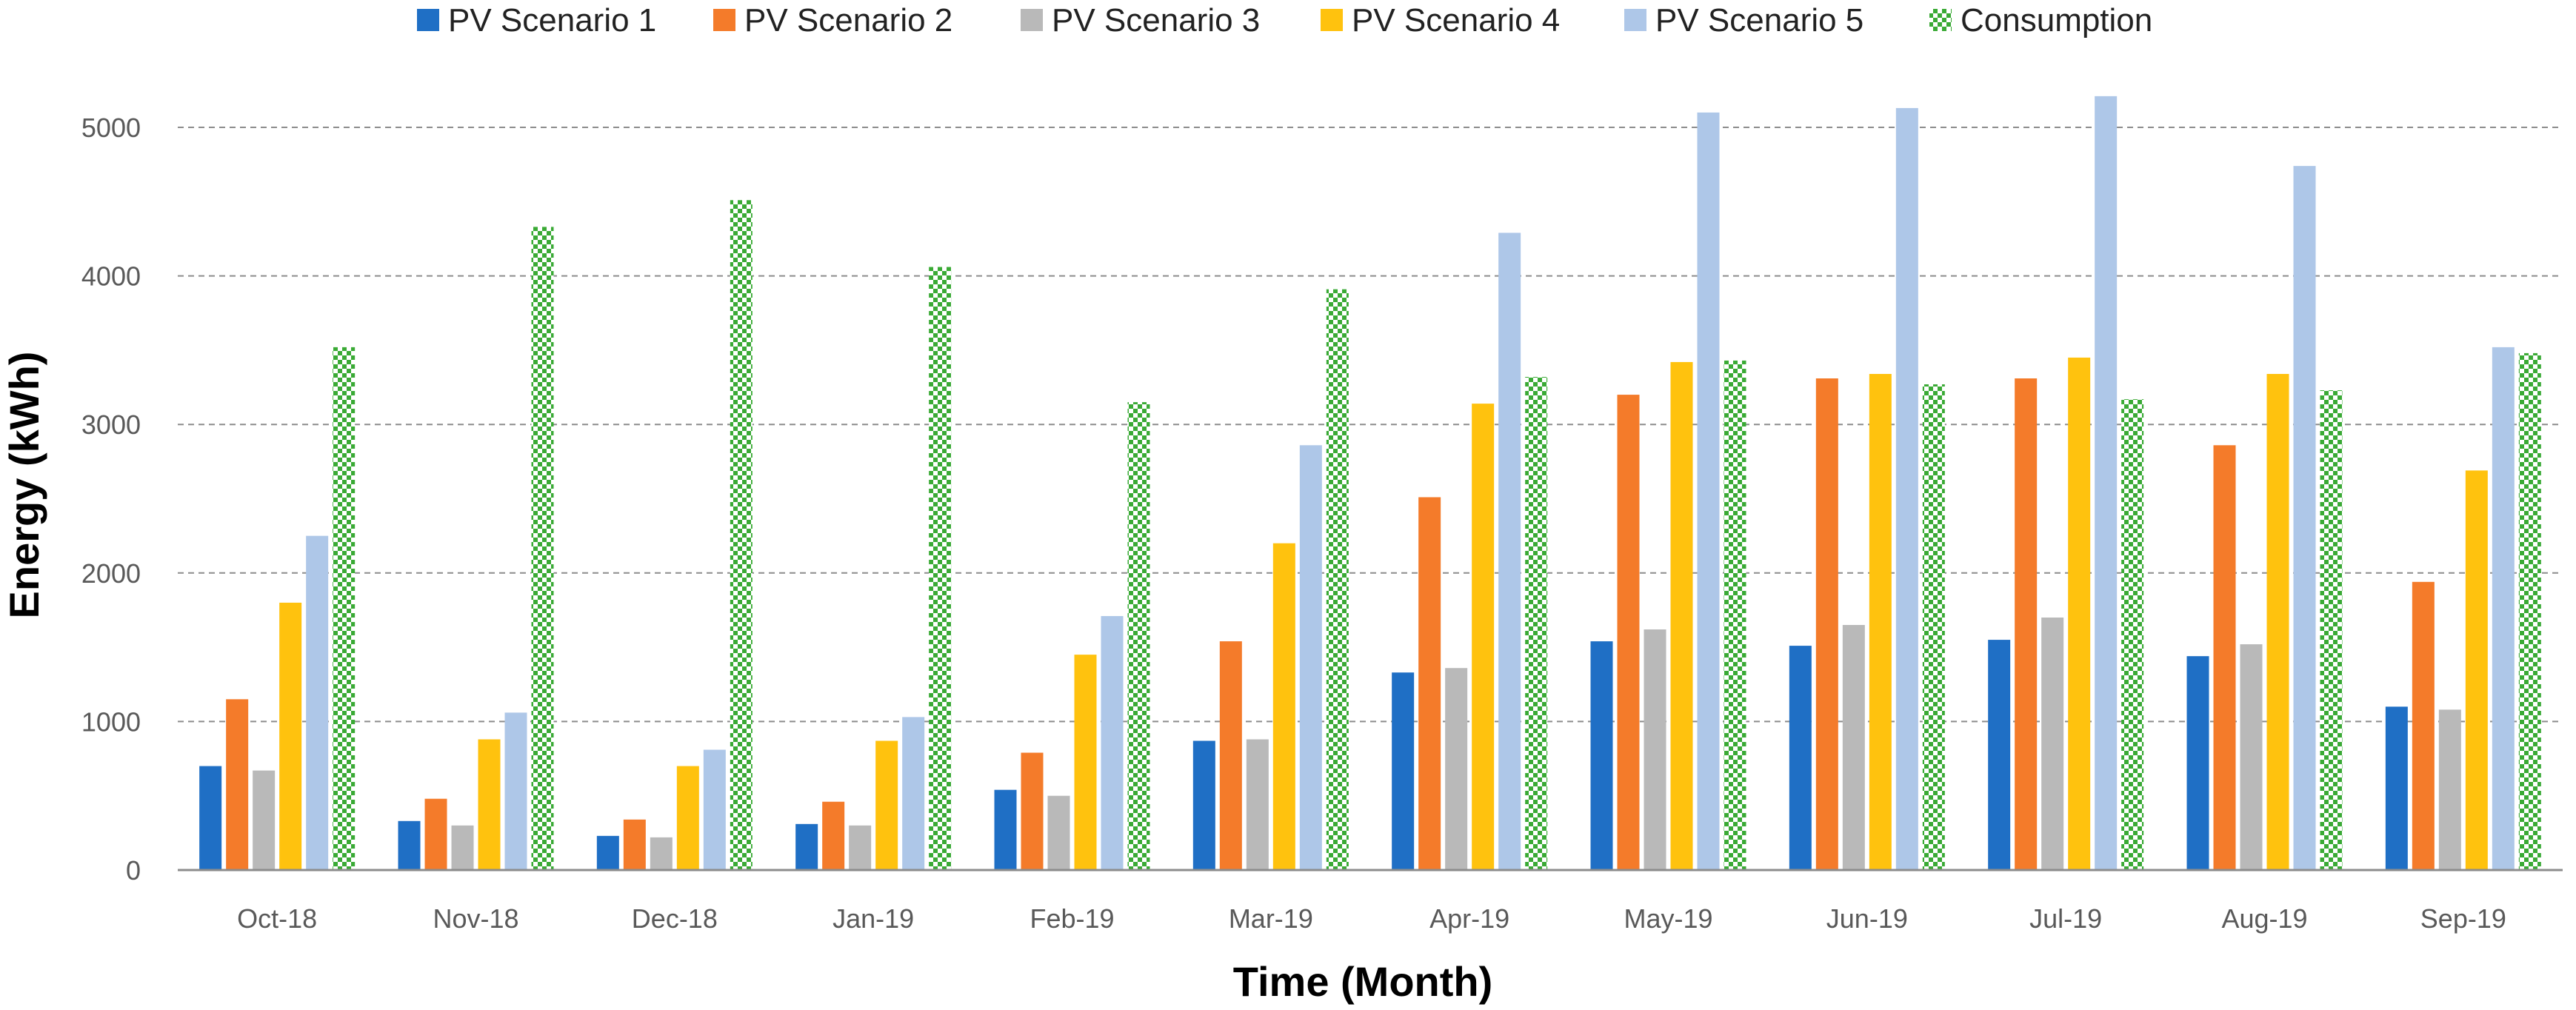  I want to click on x-tick-label: Mar-19, so click(1271, 918).